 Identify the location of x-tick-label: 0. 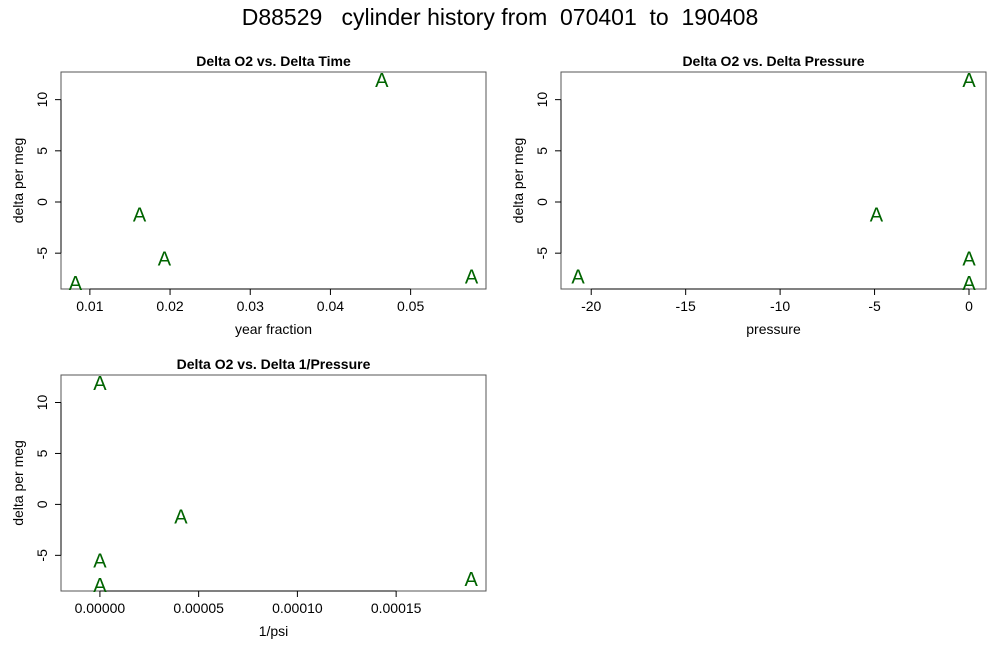
(969, 306).